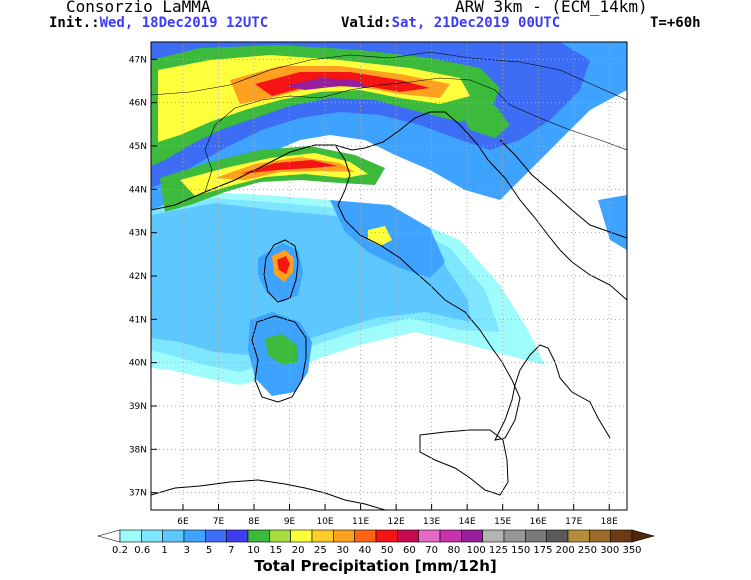  I want to click on lon-axis: 6E 7E 8E 9E 10E 11E 12E 13E 14E 15E 16E 17E 18E, so click(397, 515).